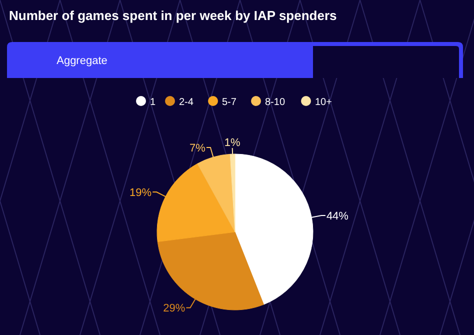  What do you see at coordinates (198, 148) in the screenshot?
I see `data-label: 7%` at bounding box center [198, 148].